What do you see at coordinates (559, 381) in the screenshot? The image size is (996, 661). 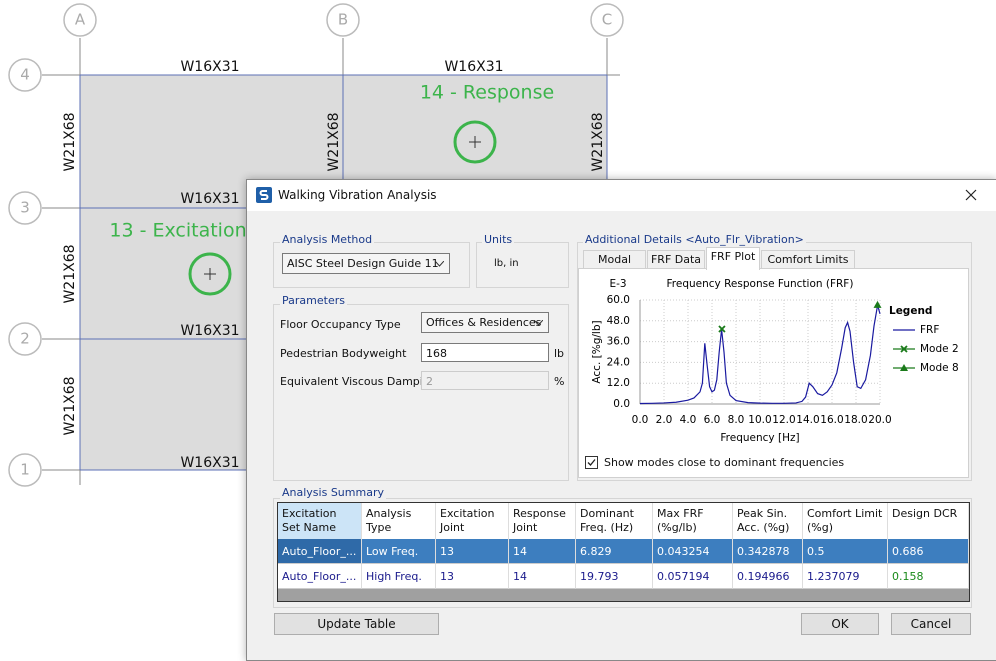 I see `param-unit: %` at bounding box center [559, 381].